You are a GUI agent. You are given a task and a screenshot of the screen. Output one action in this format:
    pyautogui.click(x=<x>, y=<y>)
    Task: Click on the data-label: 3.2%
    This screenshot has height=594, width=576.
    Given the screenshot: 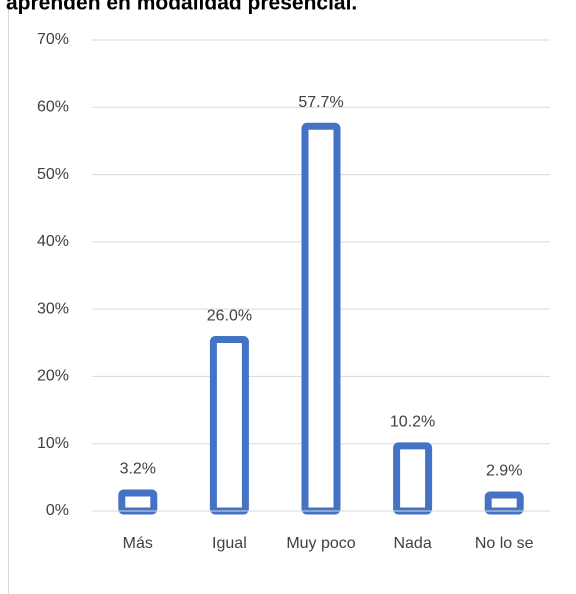 What is the action you would take?
    pyautogui.click(x=138, y=469)
    